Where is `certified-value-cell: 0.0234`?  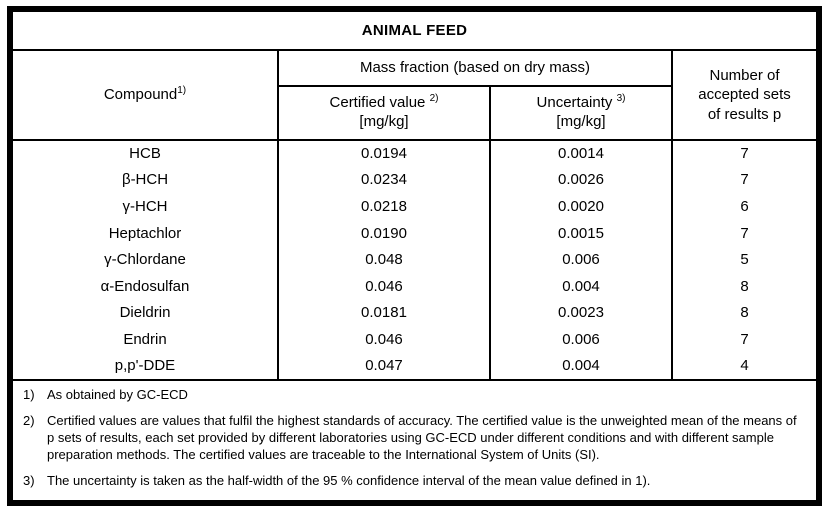 certified-value-cell: 0.0234 is located at coordinates (384, 180).